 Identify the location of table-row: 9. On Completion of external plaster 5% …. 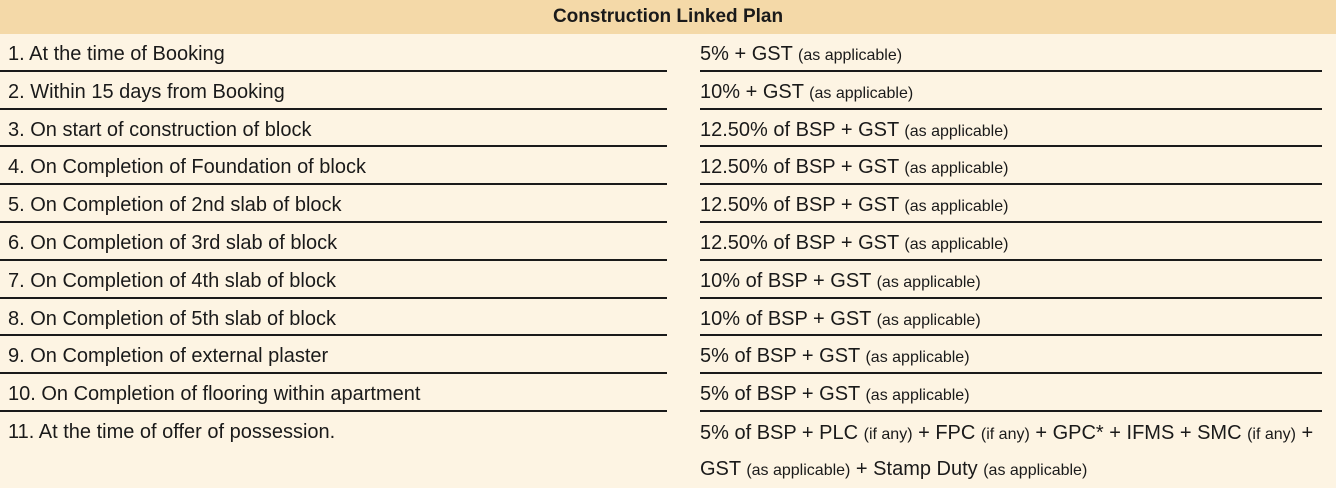
(668, 355).